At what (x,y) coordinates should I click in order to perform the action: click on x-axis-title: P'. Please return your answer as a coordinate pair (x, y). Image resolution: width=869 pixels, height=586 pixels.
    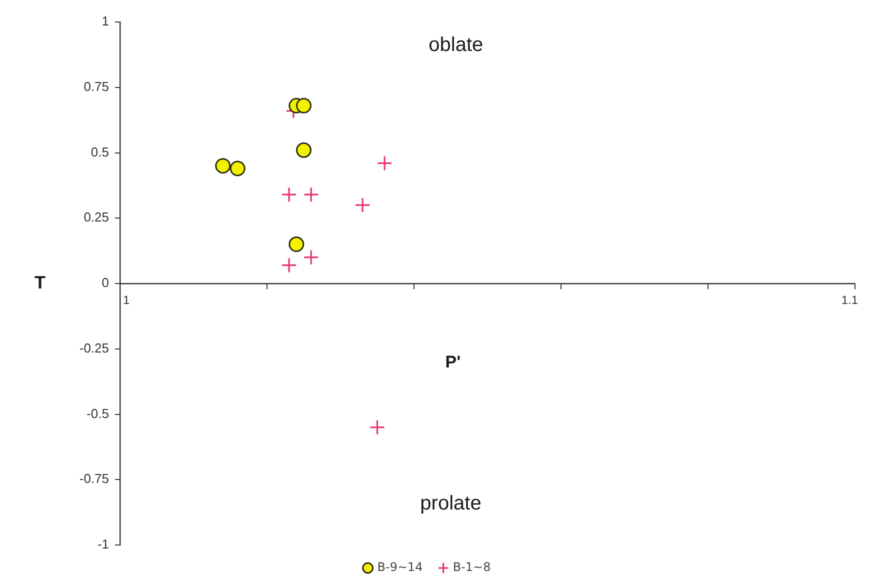
    Looking at the image, I should click on (453, 362).